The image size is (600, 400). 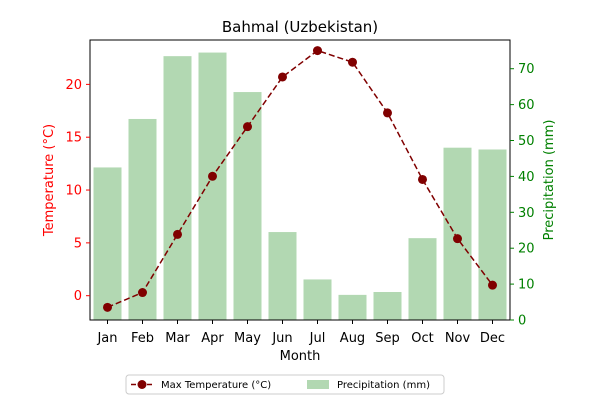 What do you see at coordinates (281, 338) in the screenshot?
I see `x-tick-label: Jun` at bounding box center [281, 338].